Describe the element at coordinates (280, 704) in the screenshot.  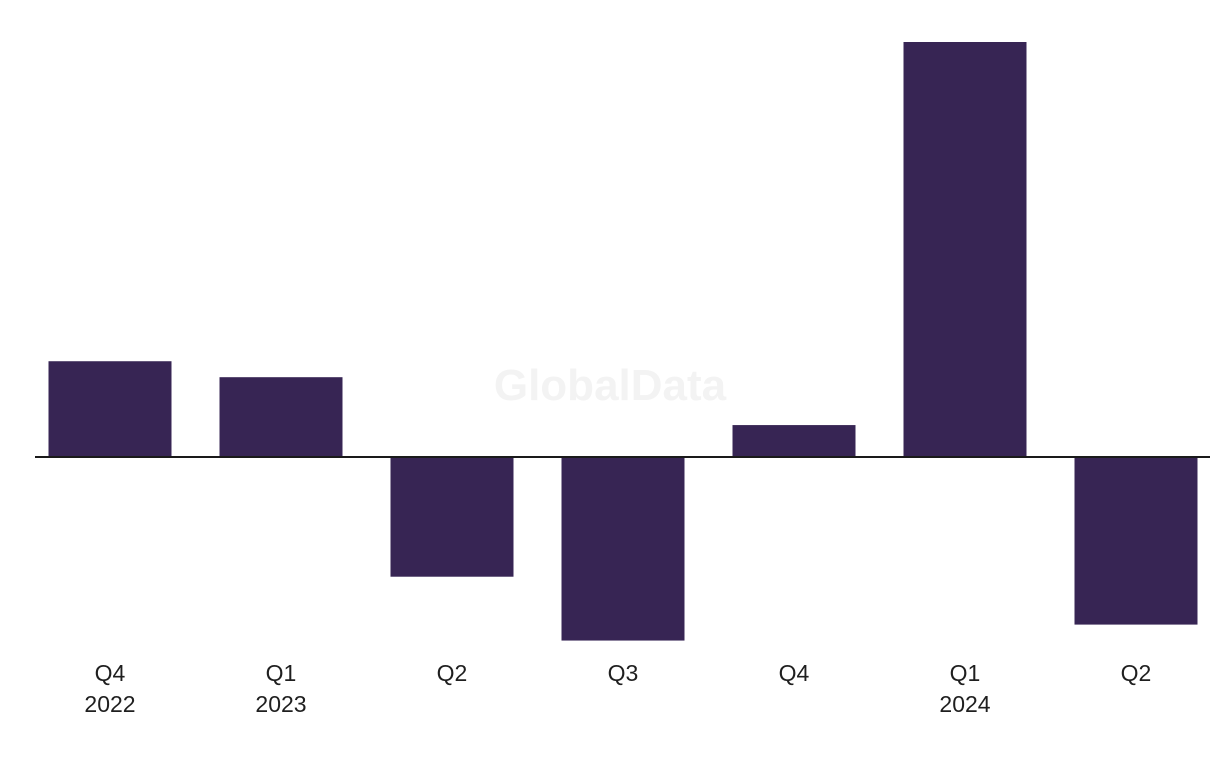
I see `category-label-1-line-1: 2023` at that location.